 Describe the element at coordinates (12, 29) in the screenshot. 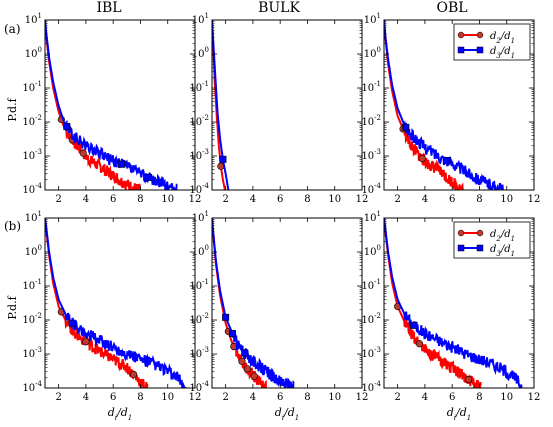

I see `row-label-a: (a)` at that location.